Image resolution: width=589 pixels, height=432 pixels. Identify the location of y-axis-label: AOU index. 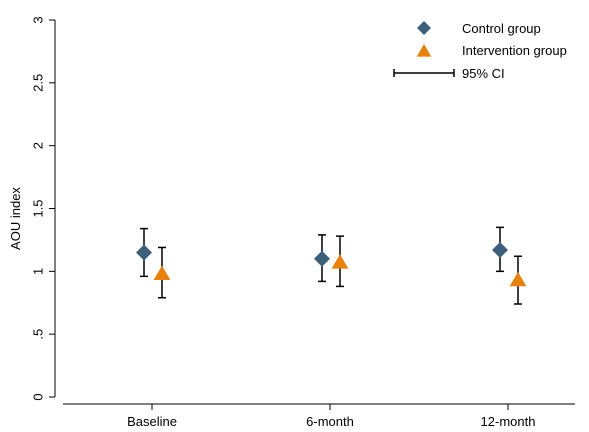
(15, 218).